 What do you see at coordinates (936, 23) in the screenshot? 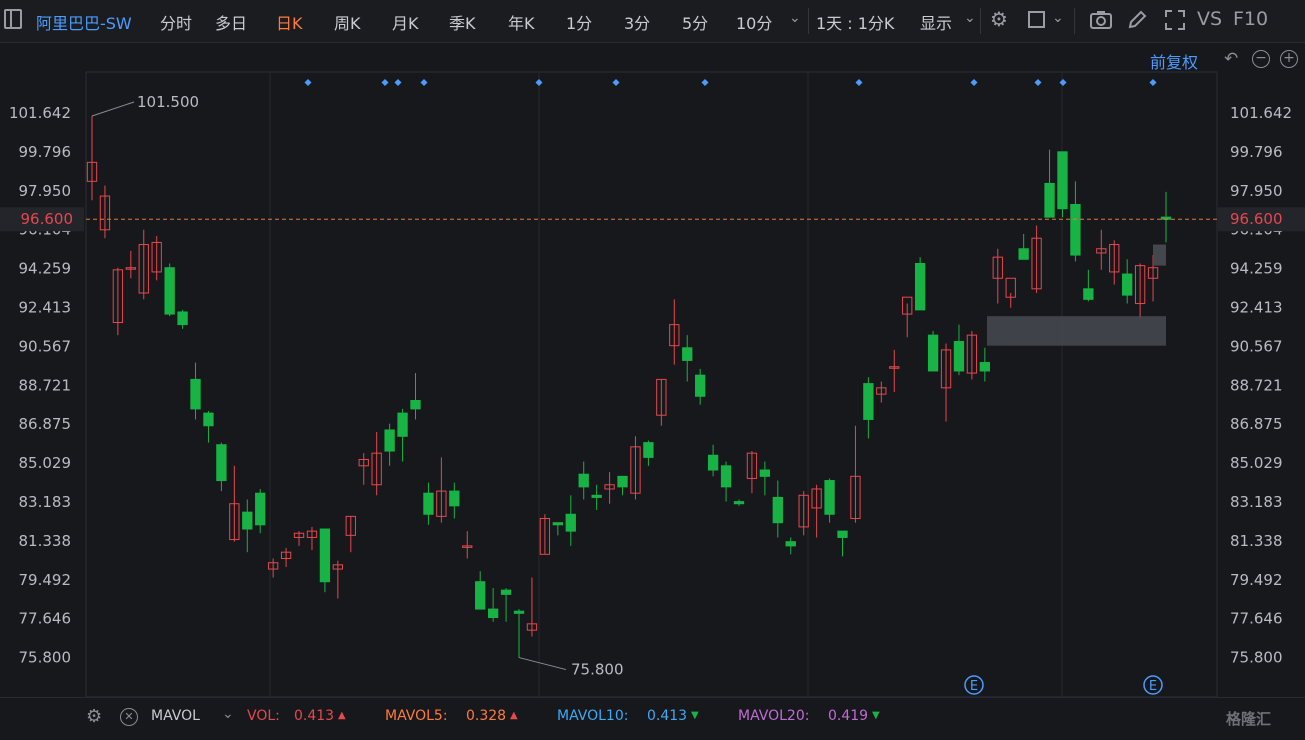
I see `display-menu: 显示` at bounding box center [936, 23].